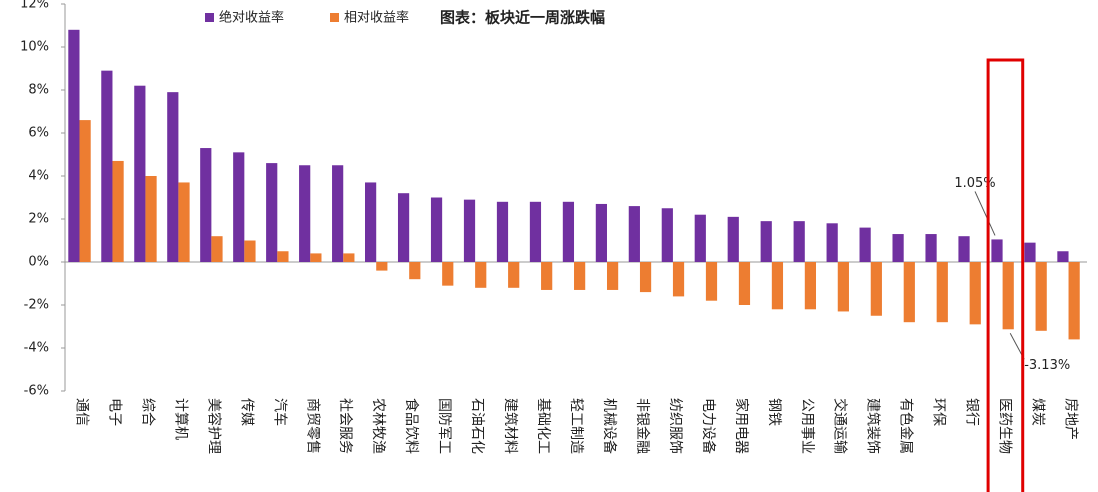 This screenshot has width=1098, height=492. Describe the element at coordinates (477, 426) in the screenshot. I see `x-tick-label: 石油石化` at that location.